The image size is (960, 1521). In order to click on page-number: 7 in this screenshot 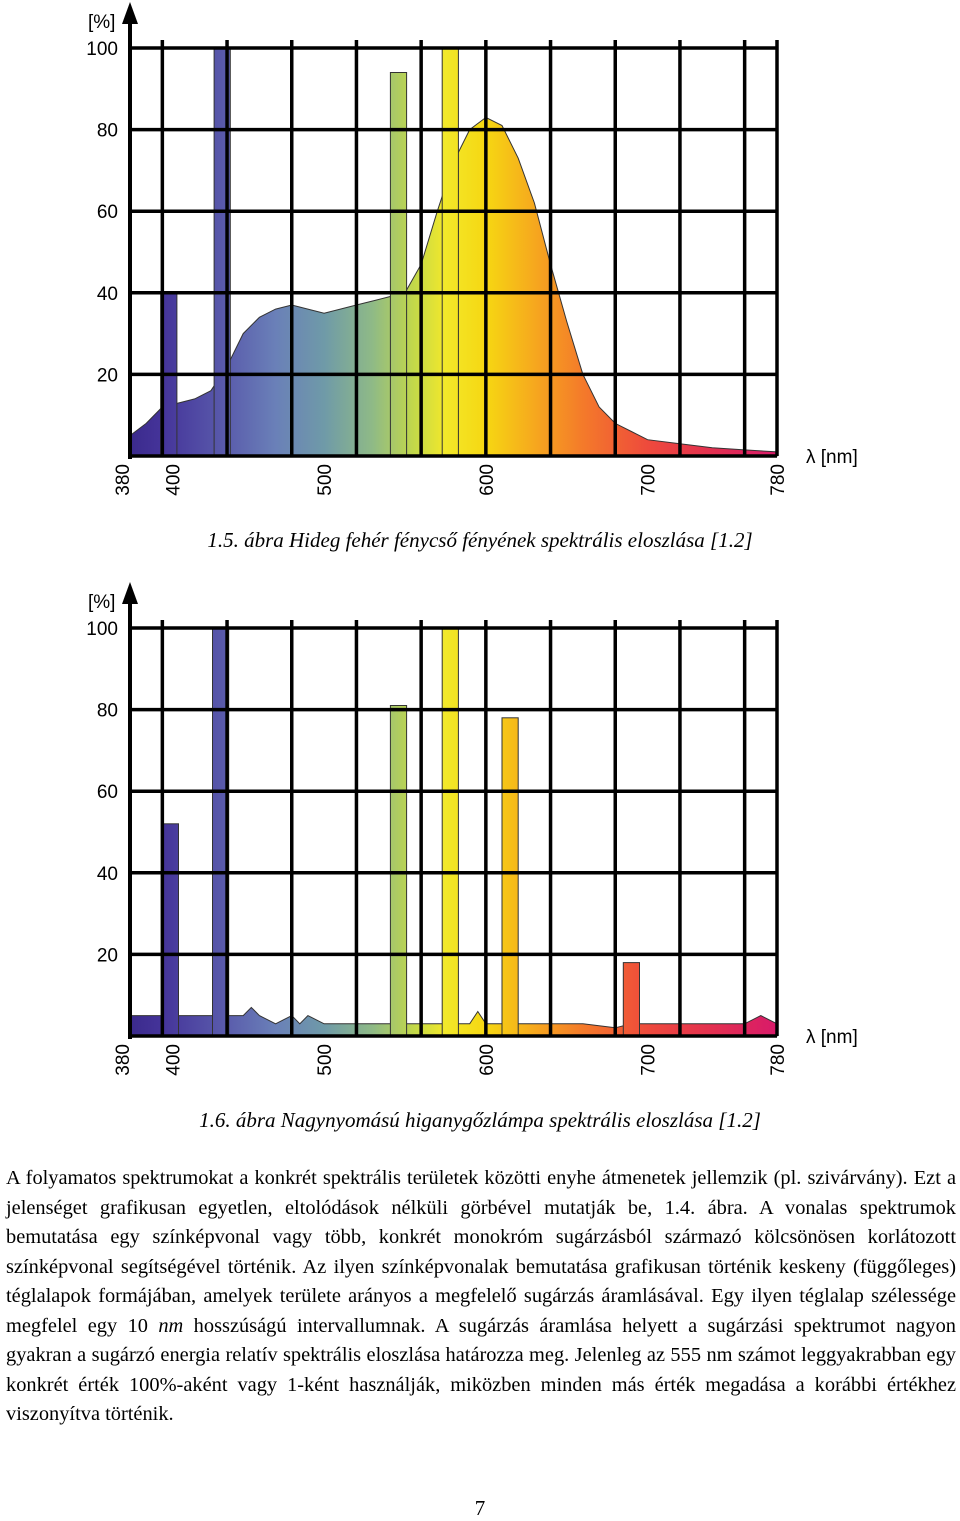, I will do `click(480, 1508)`.